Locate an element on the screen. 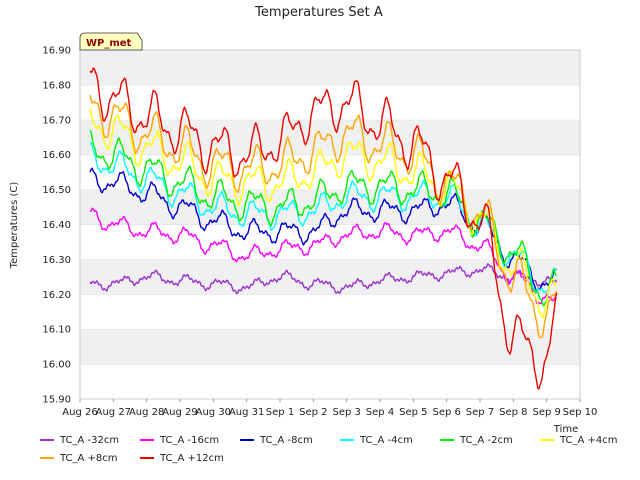  x-tick-label: Sep 8 is located at coordinates (513, 412).